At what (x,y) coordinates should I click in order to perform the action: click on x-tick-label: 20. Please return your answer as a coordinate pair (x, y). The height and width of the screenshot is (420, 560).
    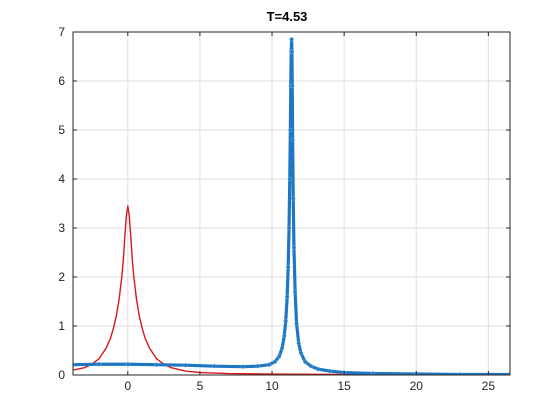
    Looking at the image, I should click on (417, 386).